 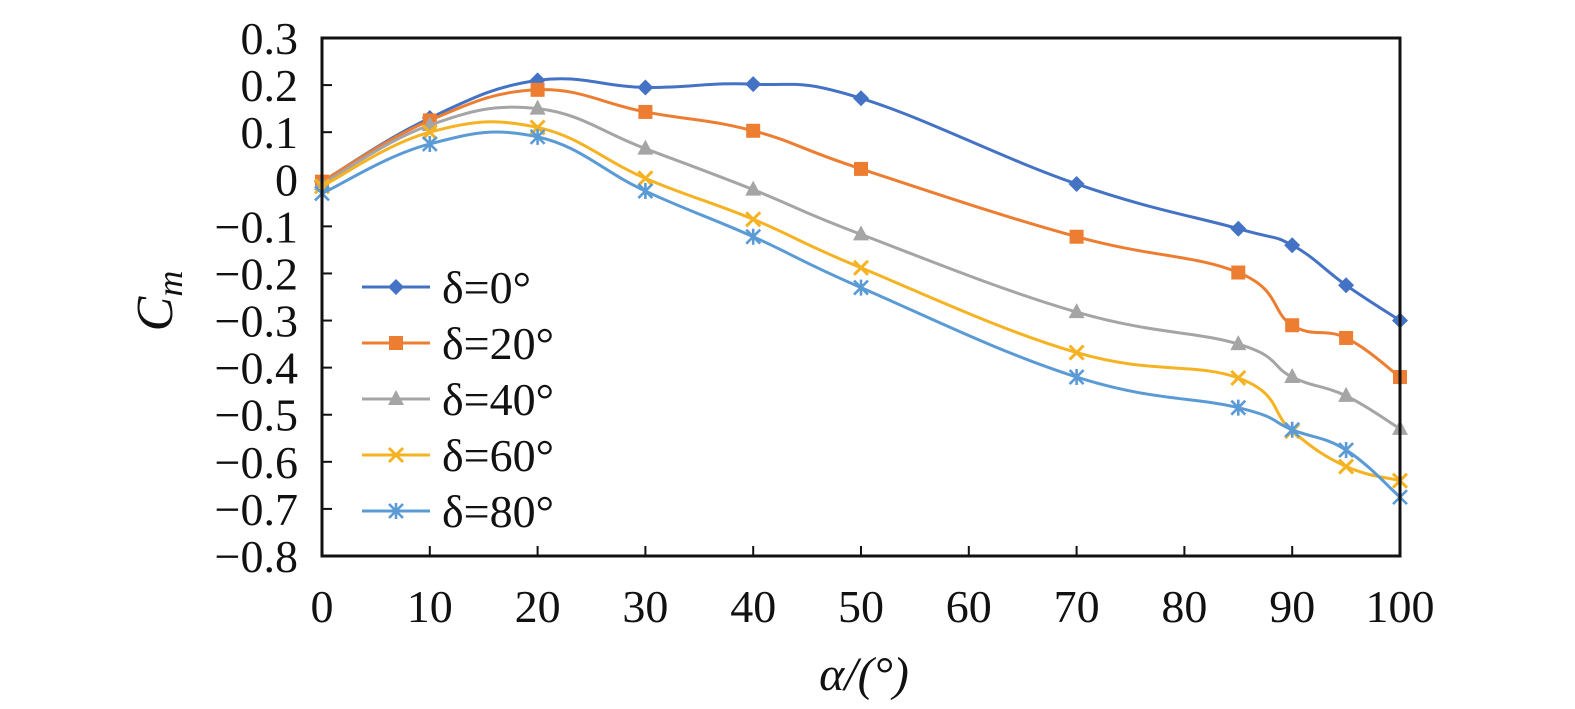 What do you see at coordinates (498, 343) in the screenshot?
I see `legend-label: δ=20°` at bounding box center [498, 343].